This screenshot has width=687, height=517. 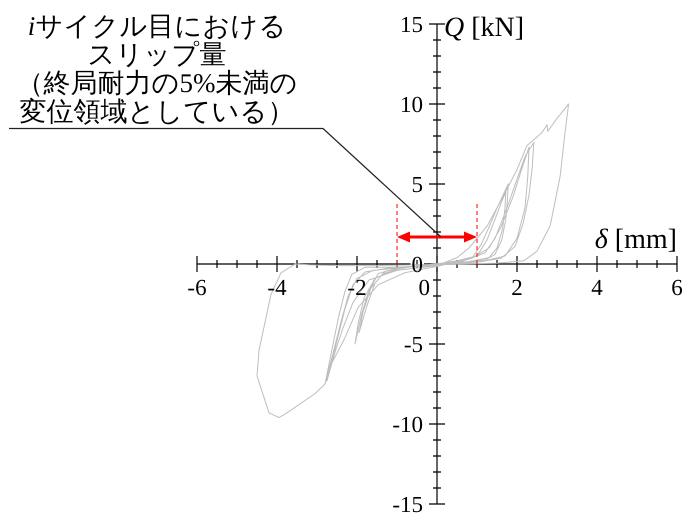 I want to click on x-axis-title: δ [mm], so click(x=635, y=239).